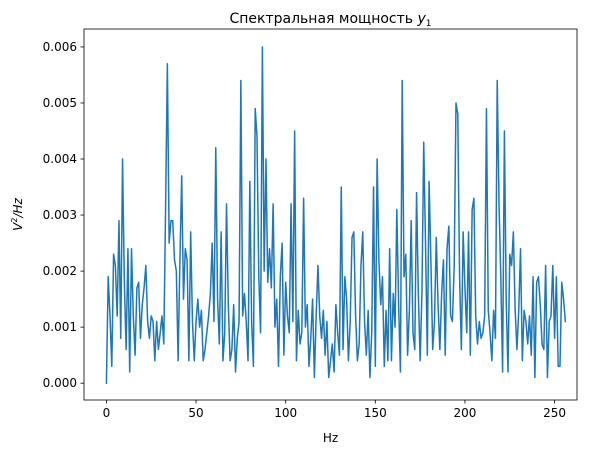 This screenshot has height=456, width=590. What do you see at coordinates (60, 271) in the screenshot?
I see `y-tick-label: 0.002` at bounding box center [60, 271].